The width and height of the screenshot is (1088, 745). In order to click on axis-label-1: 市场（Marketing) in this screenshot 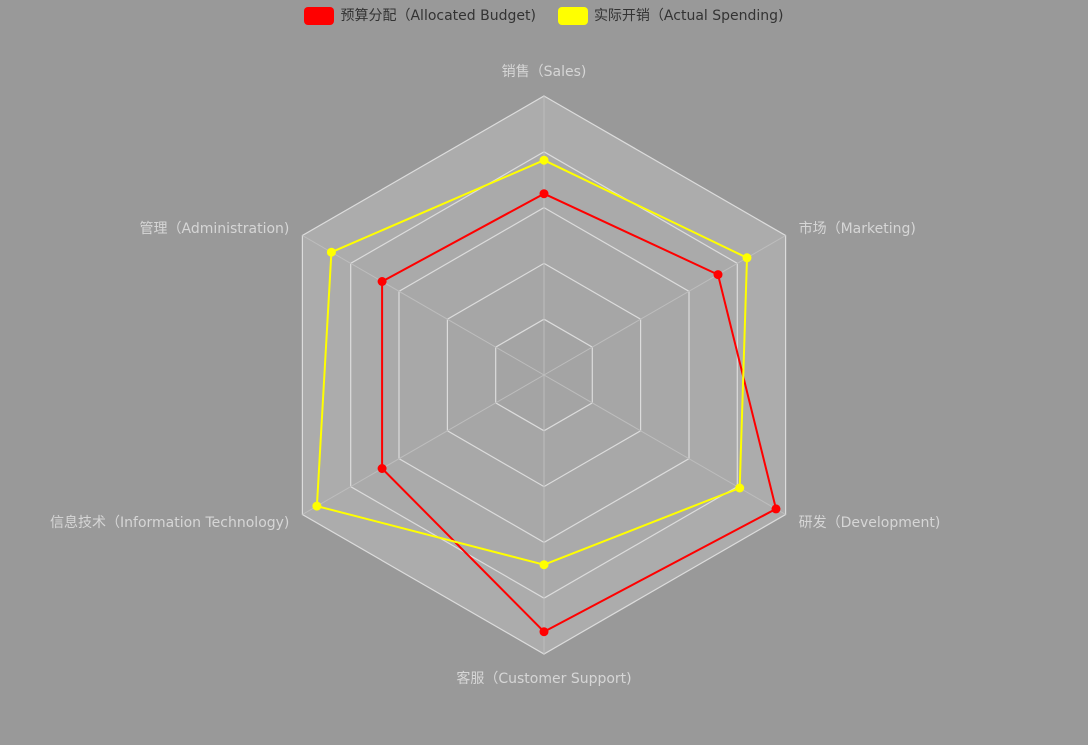, I will do `click(857, 228)`.